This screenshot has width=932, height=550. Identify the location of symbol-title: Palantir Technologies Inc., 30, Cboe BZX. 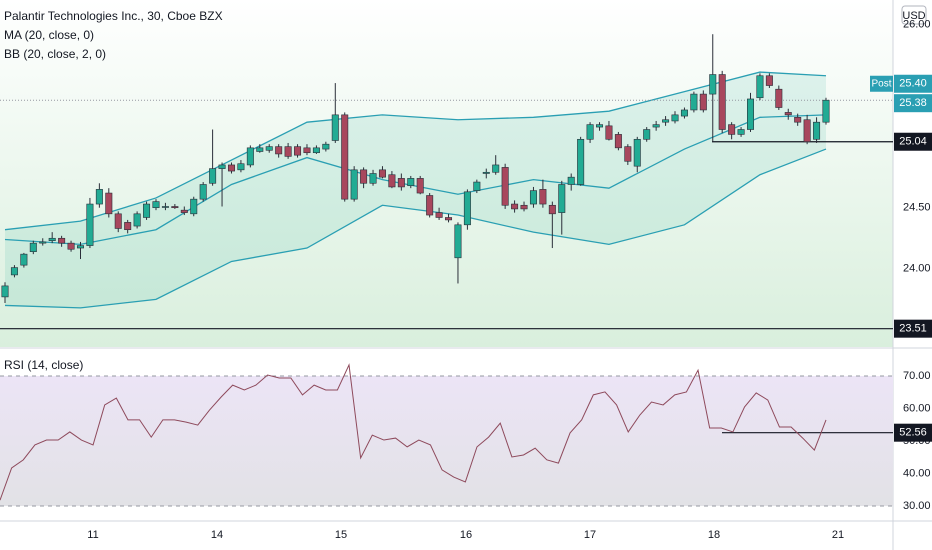
(113, 16).